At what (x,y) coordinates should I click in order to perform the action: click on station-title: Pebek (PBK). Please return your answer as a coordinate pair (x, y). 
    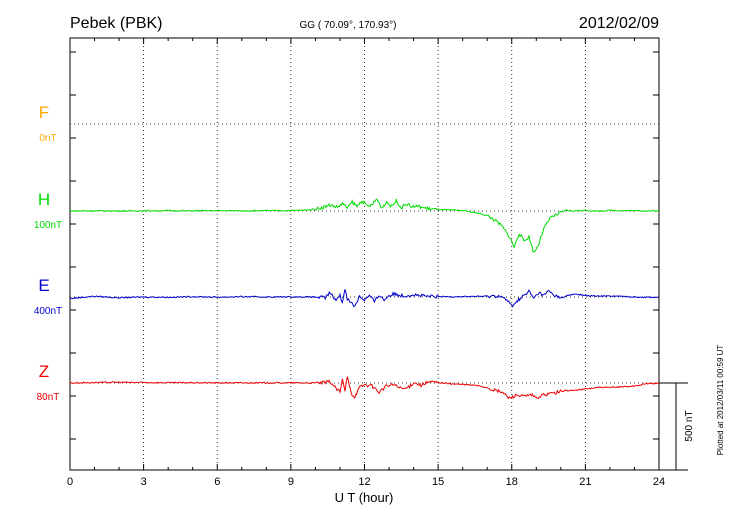
    Looking at the image, I should click on (116, 23).